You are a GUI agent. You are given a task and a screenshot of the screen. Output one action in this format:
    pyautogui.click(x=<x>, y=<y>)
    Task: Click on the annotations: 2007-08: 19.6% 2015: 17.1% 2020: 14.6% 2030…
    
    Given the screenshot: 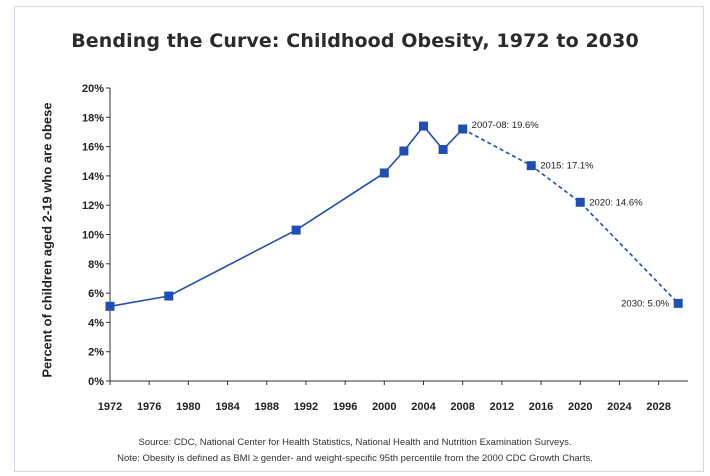 What is the action you would take?
    pyautogui.click(x=571, y=214)
    